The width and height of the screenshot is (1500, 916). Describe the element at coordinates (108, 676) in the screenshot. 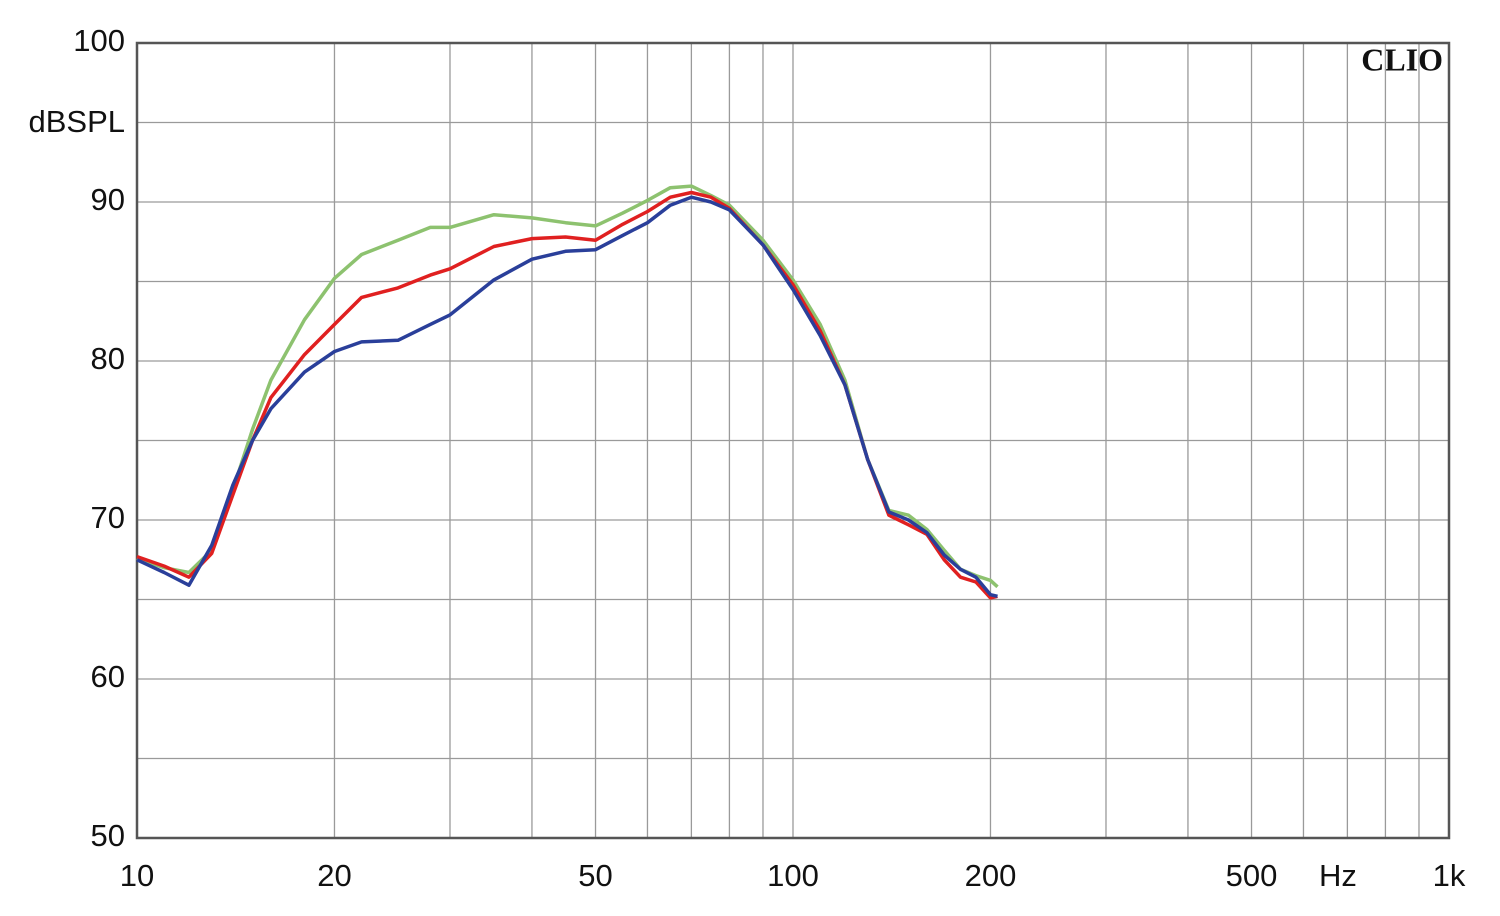

I see `y-tick-label: 60` at that location.